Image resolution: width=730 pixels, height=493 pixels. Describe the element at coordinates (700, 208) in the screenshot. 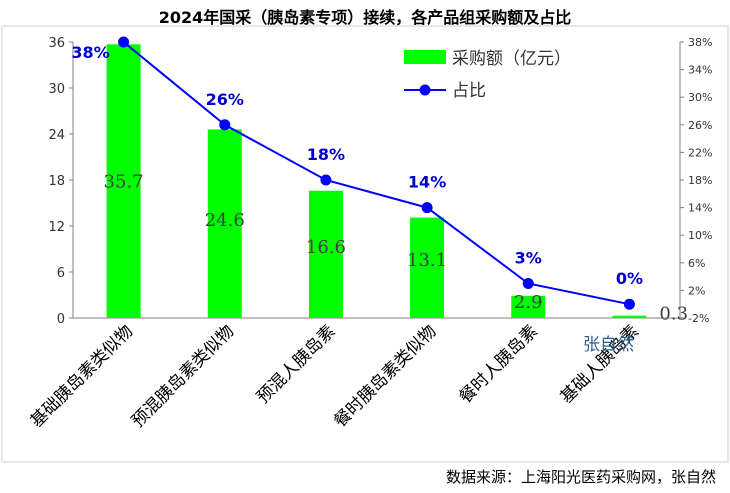

I see `y-right-tick-label: 14%` at that location.